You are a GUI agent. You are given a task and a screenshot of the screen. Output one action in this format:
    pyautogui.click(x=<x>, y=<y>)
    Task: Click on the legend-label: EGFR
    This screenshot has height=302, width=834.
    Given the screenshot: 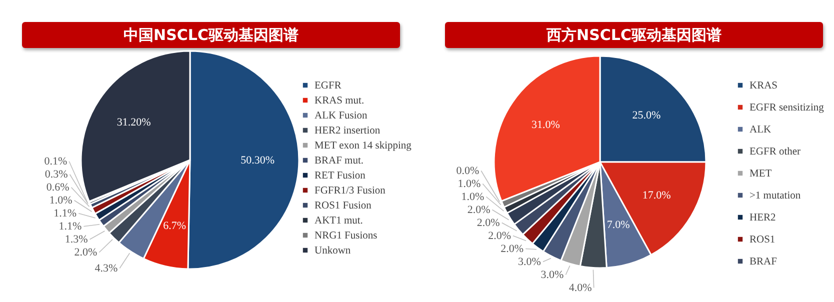 What is the action you would take?
    pyautogui.click(x=328, y=86)
    